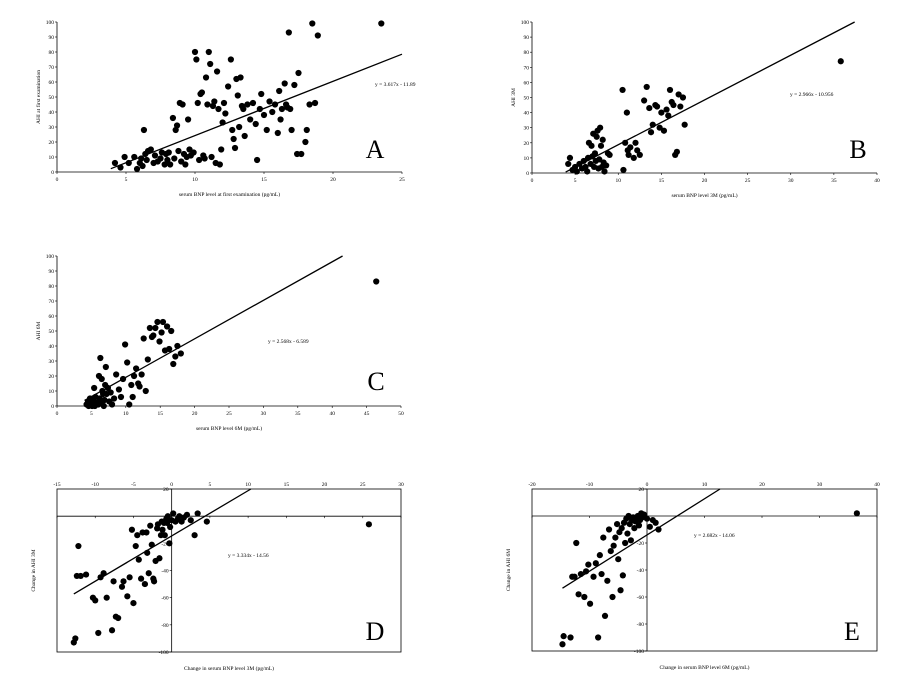 This screenshot has width=900, height=684. I want to click on plot-frame, so click(229, 570).